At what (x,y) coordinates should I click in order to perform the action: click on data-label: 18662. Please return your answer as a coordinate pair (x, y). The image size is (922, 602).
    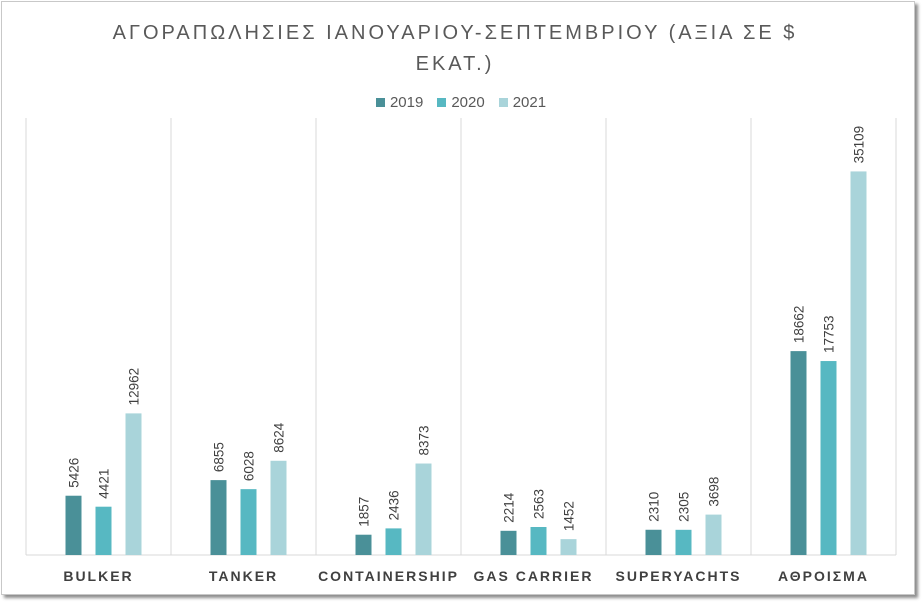
    Looking at the image, I should click on (799, 325).